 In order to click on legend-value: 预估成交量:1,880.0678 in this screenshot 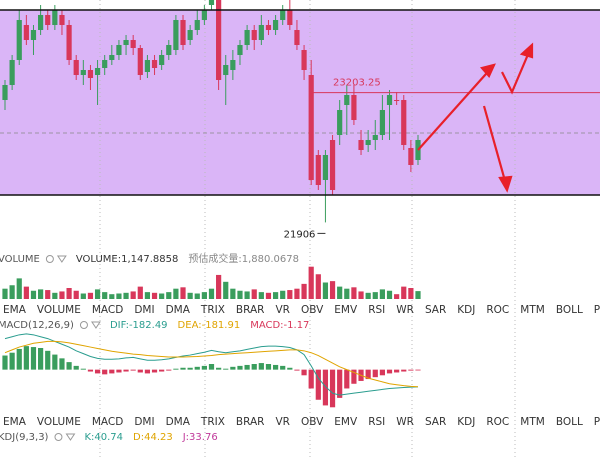, I will do `click(243, 258)`.